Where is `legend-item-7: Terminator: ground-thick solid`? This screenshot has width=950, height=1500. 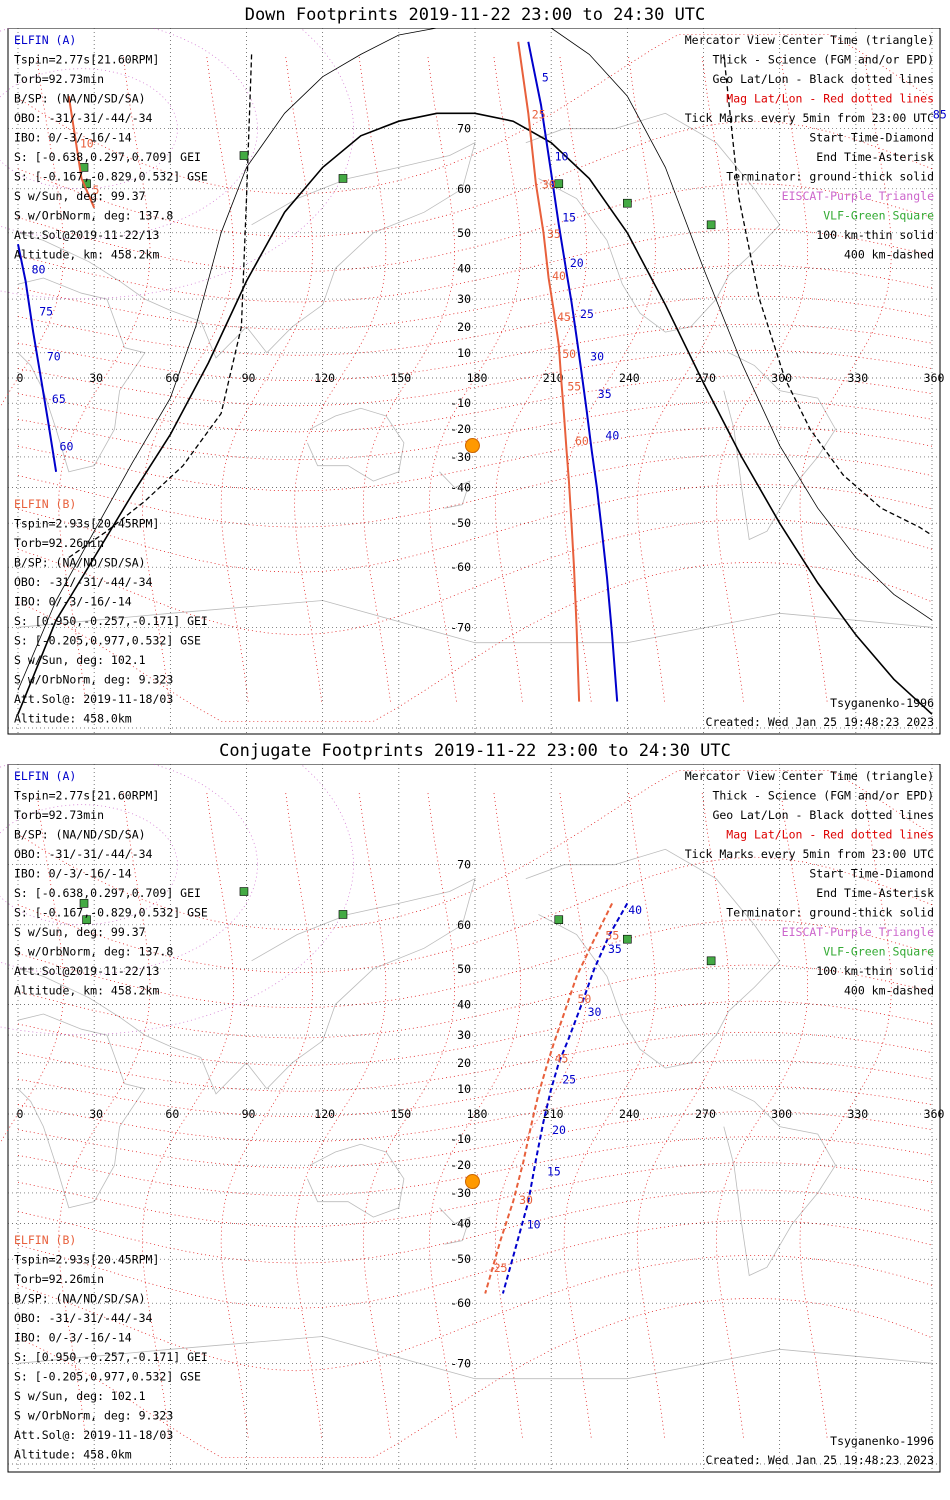 legend-item-7: Terminator: ground-thick solid is located at coordinates (830, 177).